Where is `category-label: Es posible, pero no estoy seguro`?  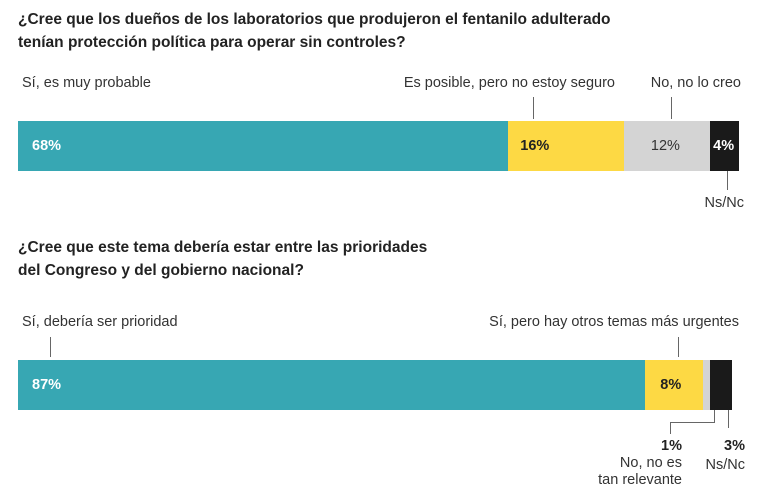 category-label: Es posible, pero no estoy seguro is located at coordinates (509, 83).